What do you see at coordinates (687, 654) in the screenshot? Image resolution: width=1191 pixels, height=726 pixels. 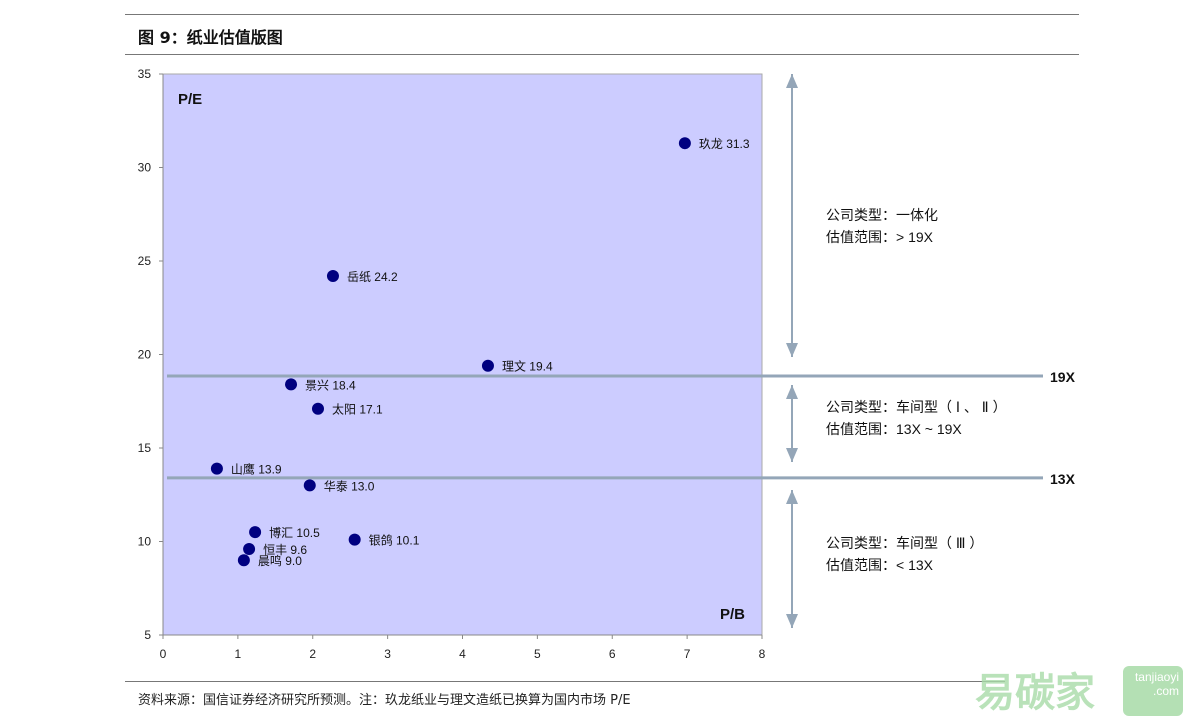 I see `x-tick-label: 7` at bounding box center [687, 654].